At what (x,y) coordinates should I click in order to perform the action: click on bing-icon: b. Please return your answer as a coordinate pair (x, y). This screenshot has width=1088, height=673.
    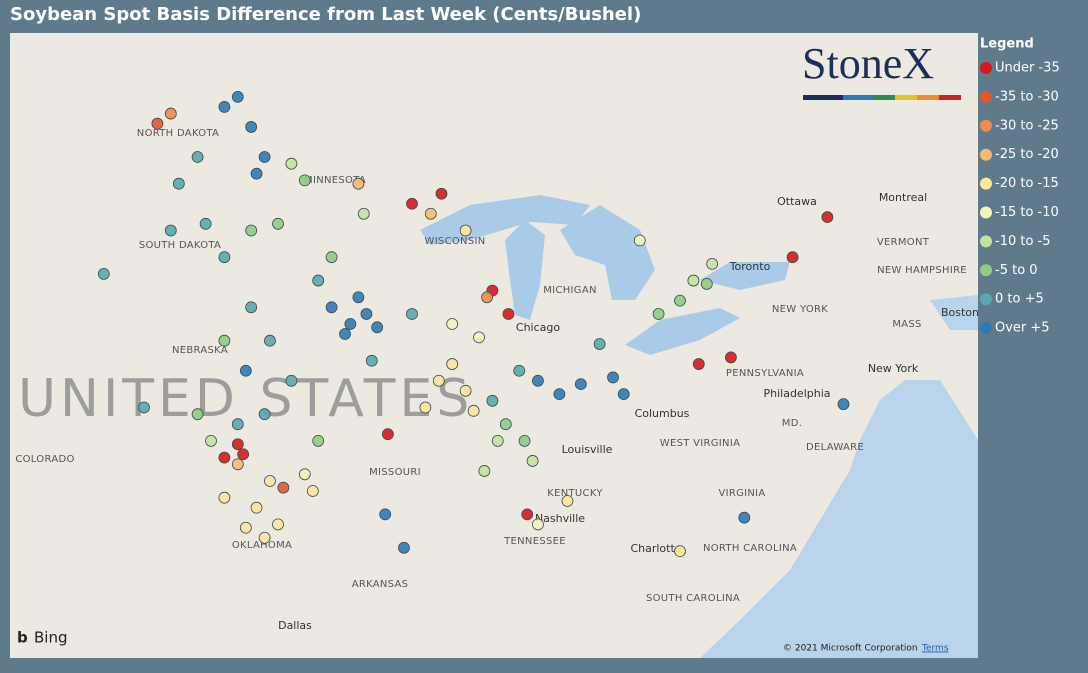
    Looking at the image, I should click on (22, 638).